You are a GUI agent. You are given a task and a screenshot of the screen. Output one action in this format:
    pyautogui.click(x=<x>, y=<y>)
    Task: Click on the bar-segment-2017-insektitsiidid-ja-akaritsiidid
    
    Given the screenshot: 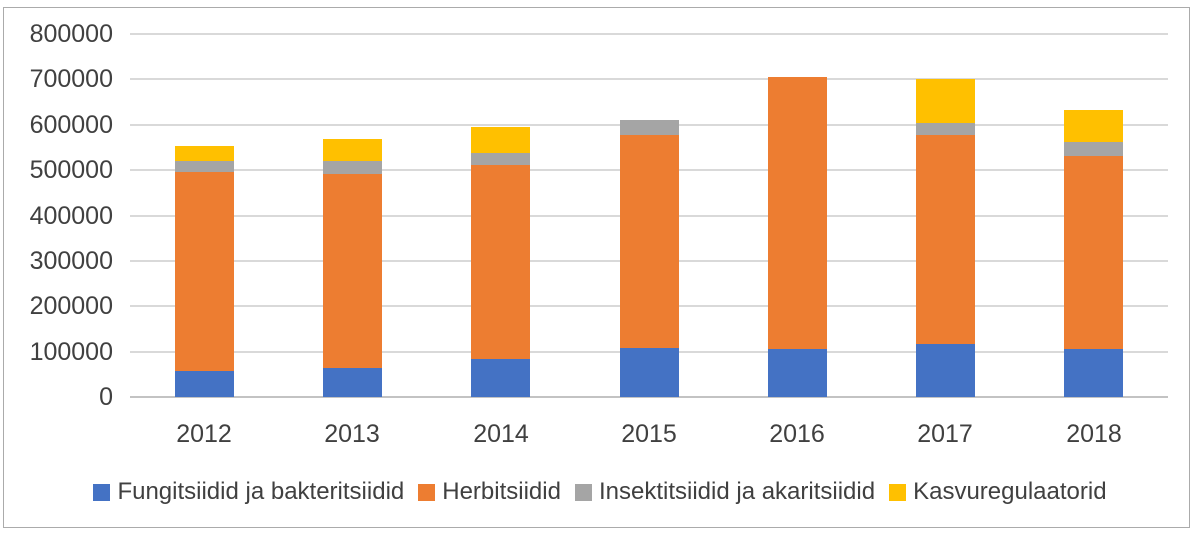 What is the action you would take?
    pyautogui.click(x=945, y=129)
    